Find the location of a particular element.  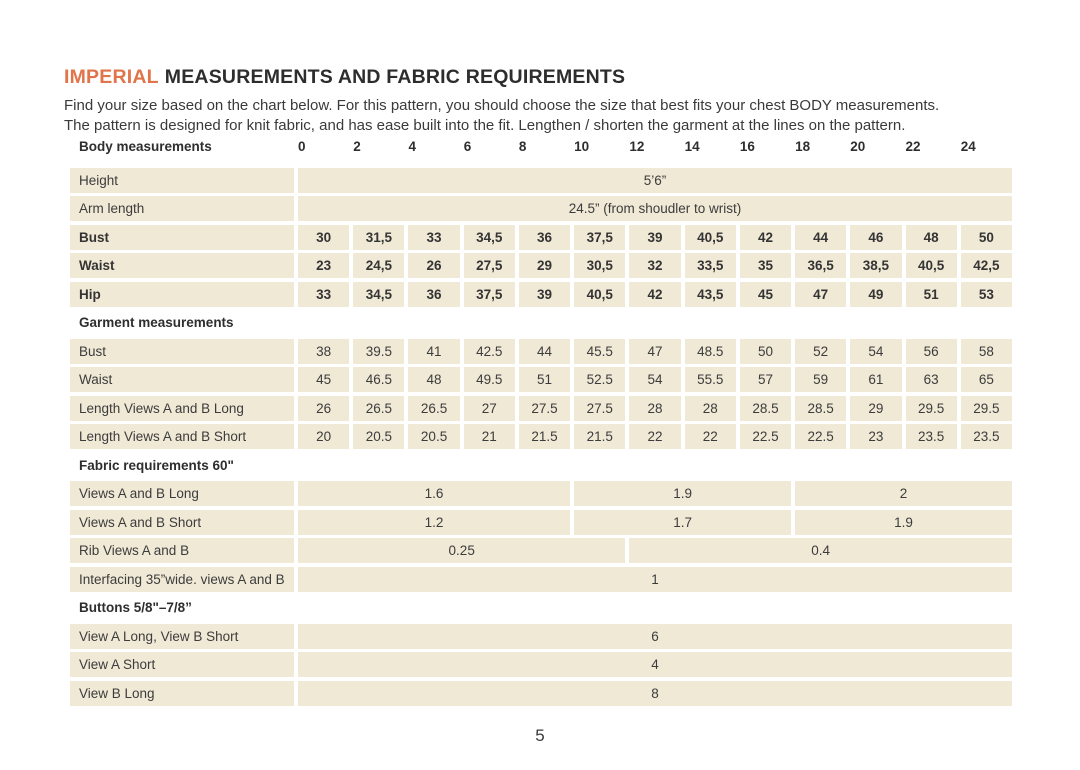

size-column-header: 24 is located at coordinates (968, 146).